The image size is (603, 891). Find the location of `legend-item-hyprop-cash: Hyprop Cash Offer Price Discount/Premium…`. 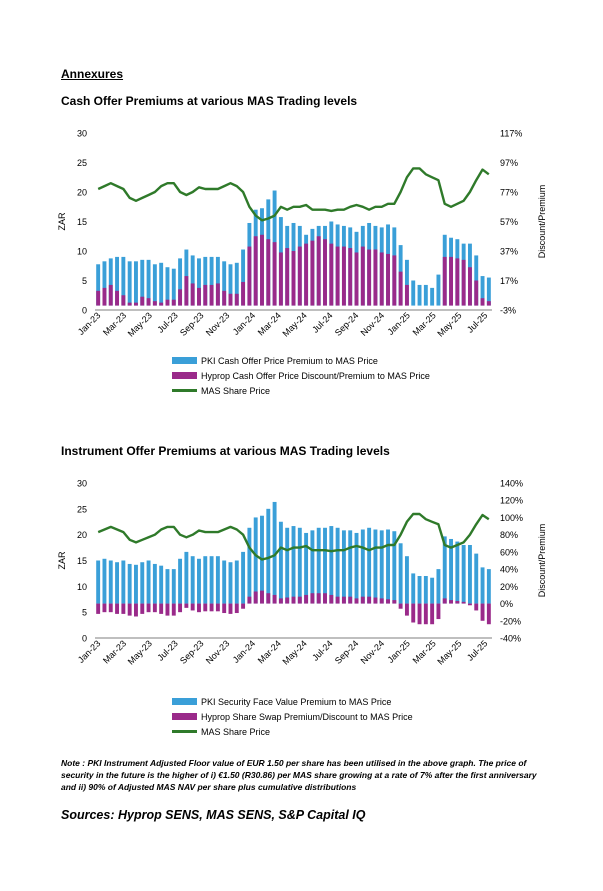

legend-item-hyprop-cash: Hyprop Cash Offer Price Discount/Premium… is located at coordinates (301, 375).